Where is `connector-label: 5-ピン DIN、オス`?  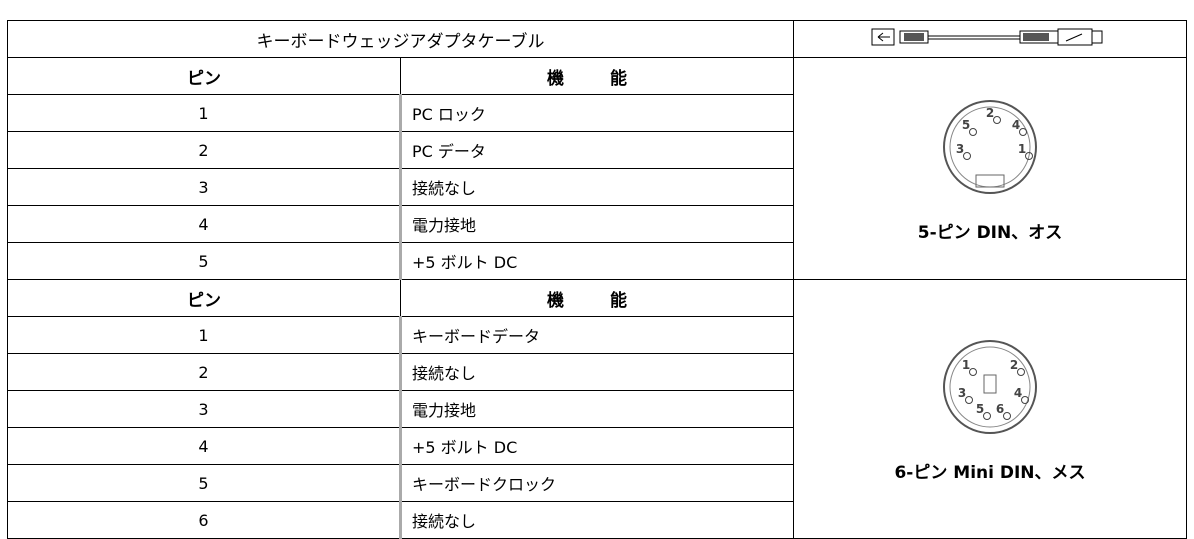 connector-label: 5-ピン DIN、オス is located at coordinates (990, 232).